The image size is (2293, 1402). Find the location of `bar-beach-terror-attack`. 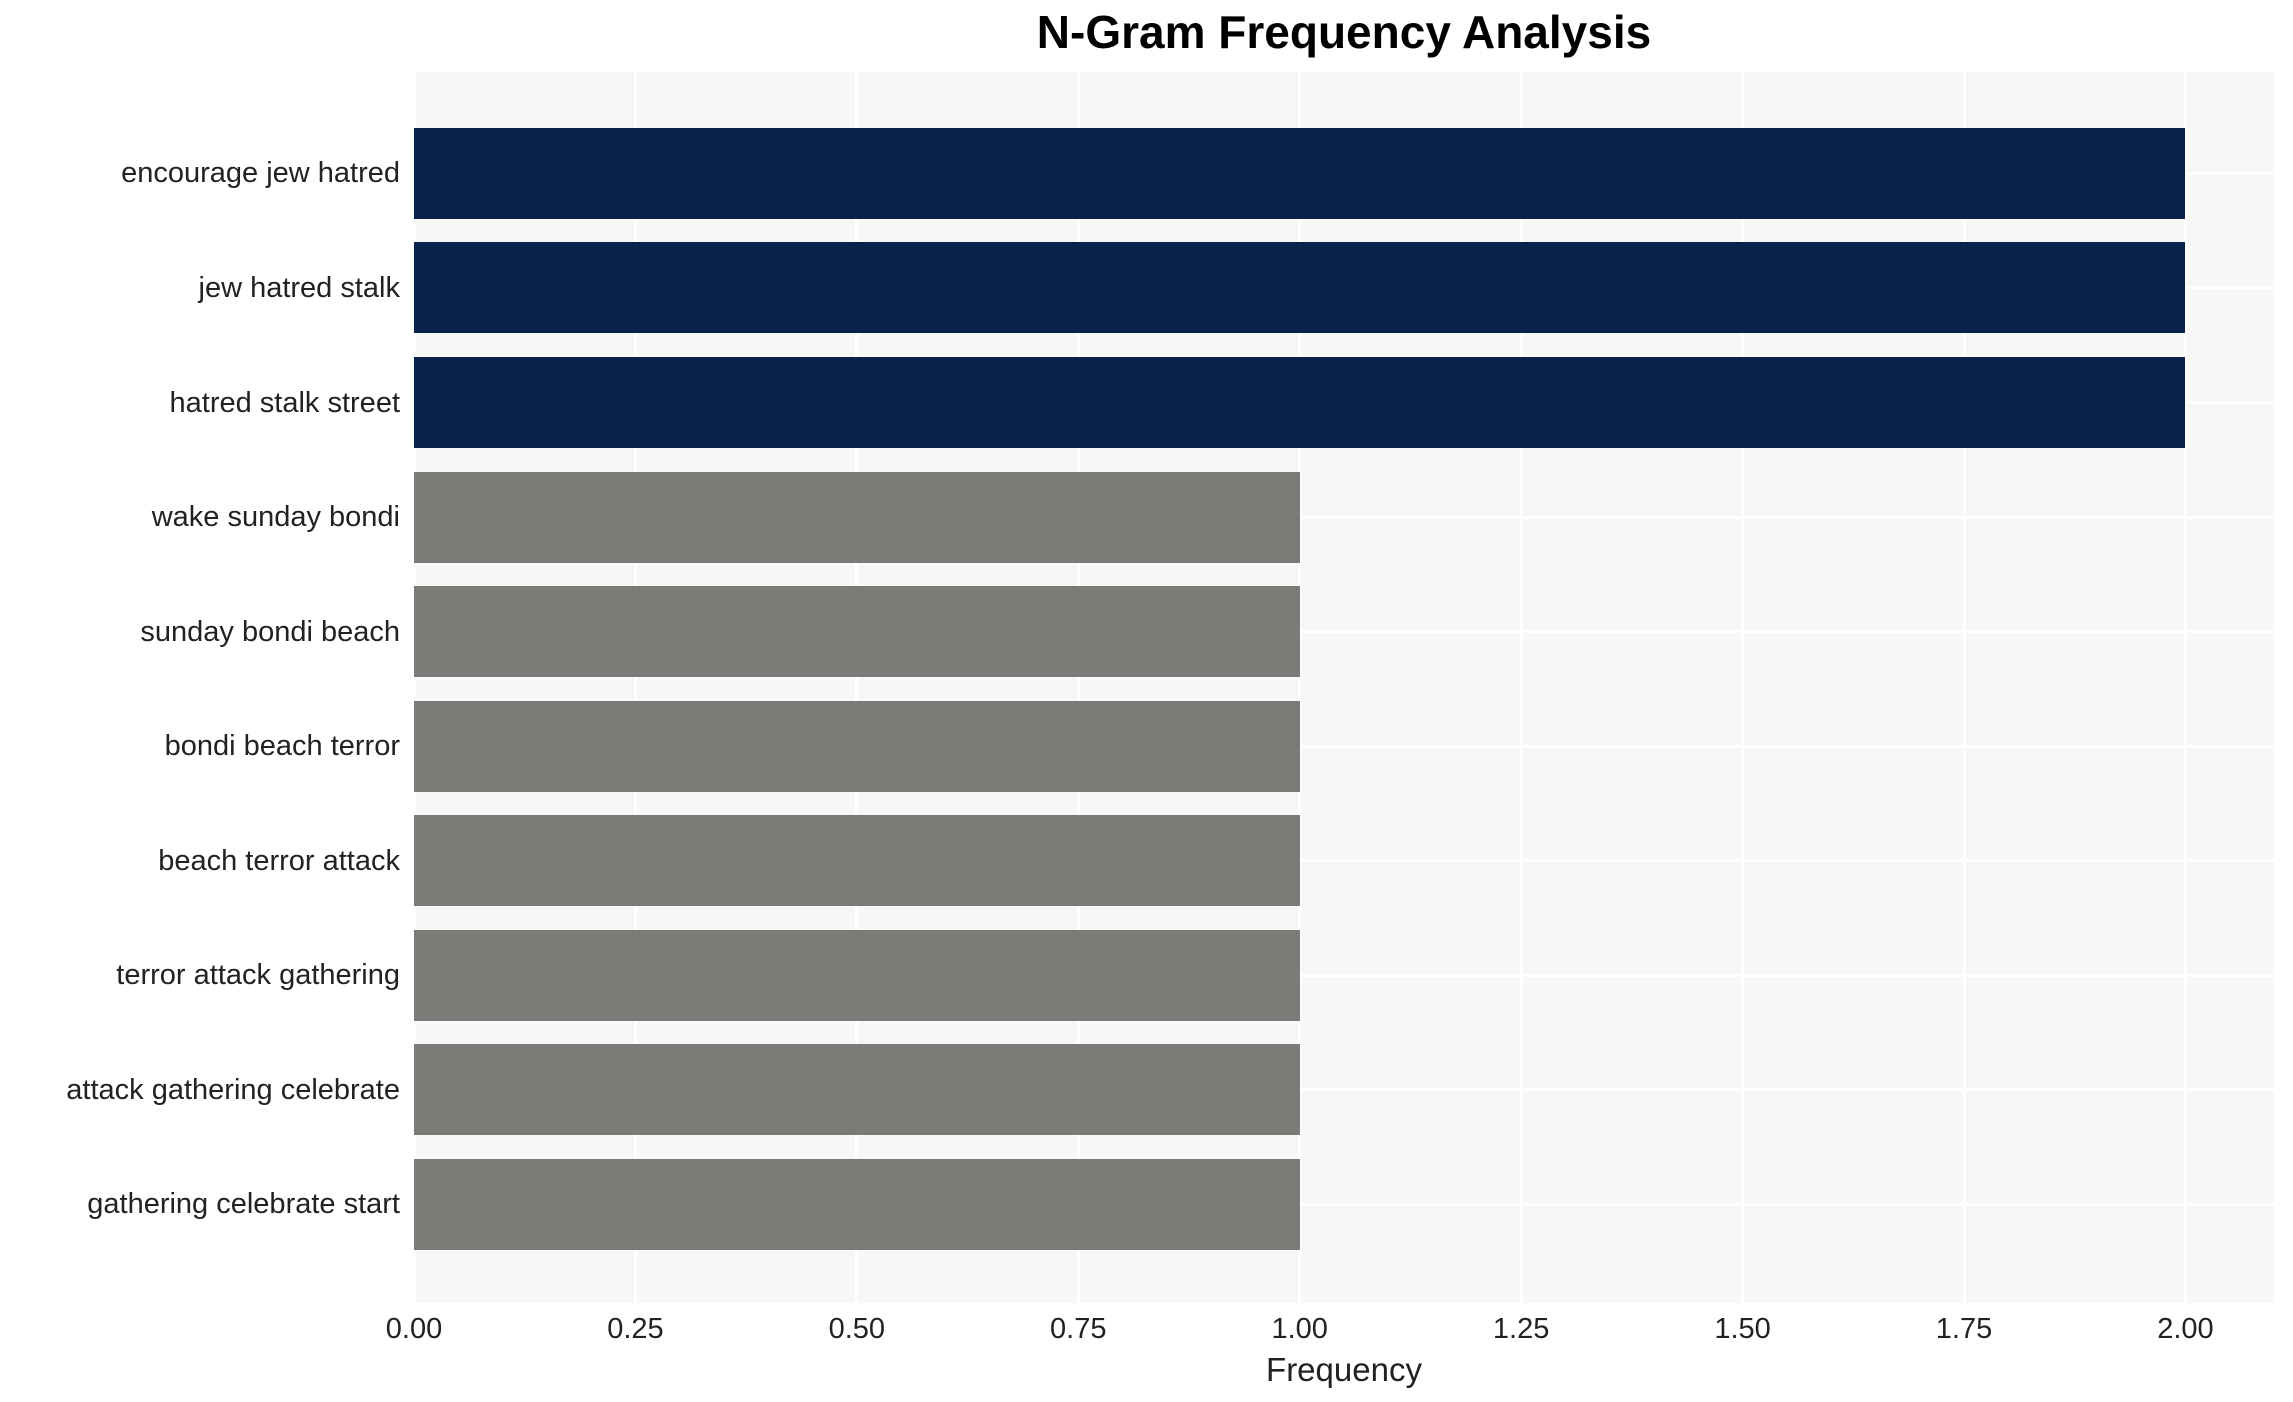

bar-beach-terror-attack is located at coordinates (857, 861).